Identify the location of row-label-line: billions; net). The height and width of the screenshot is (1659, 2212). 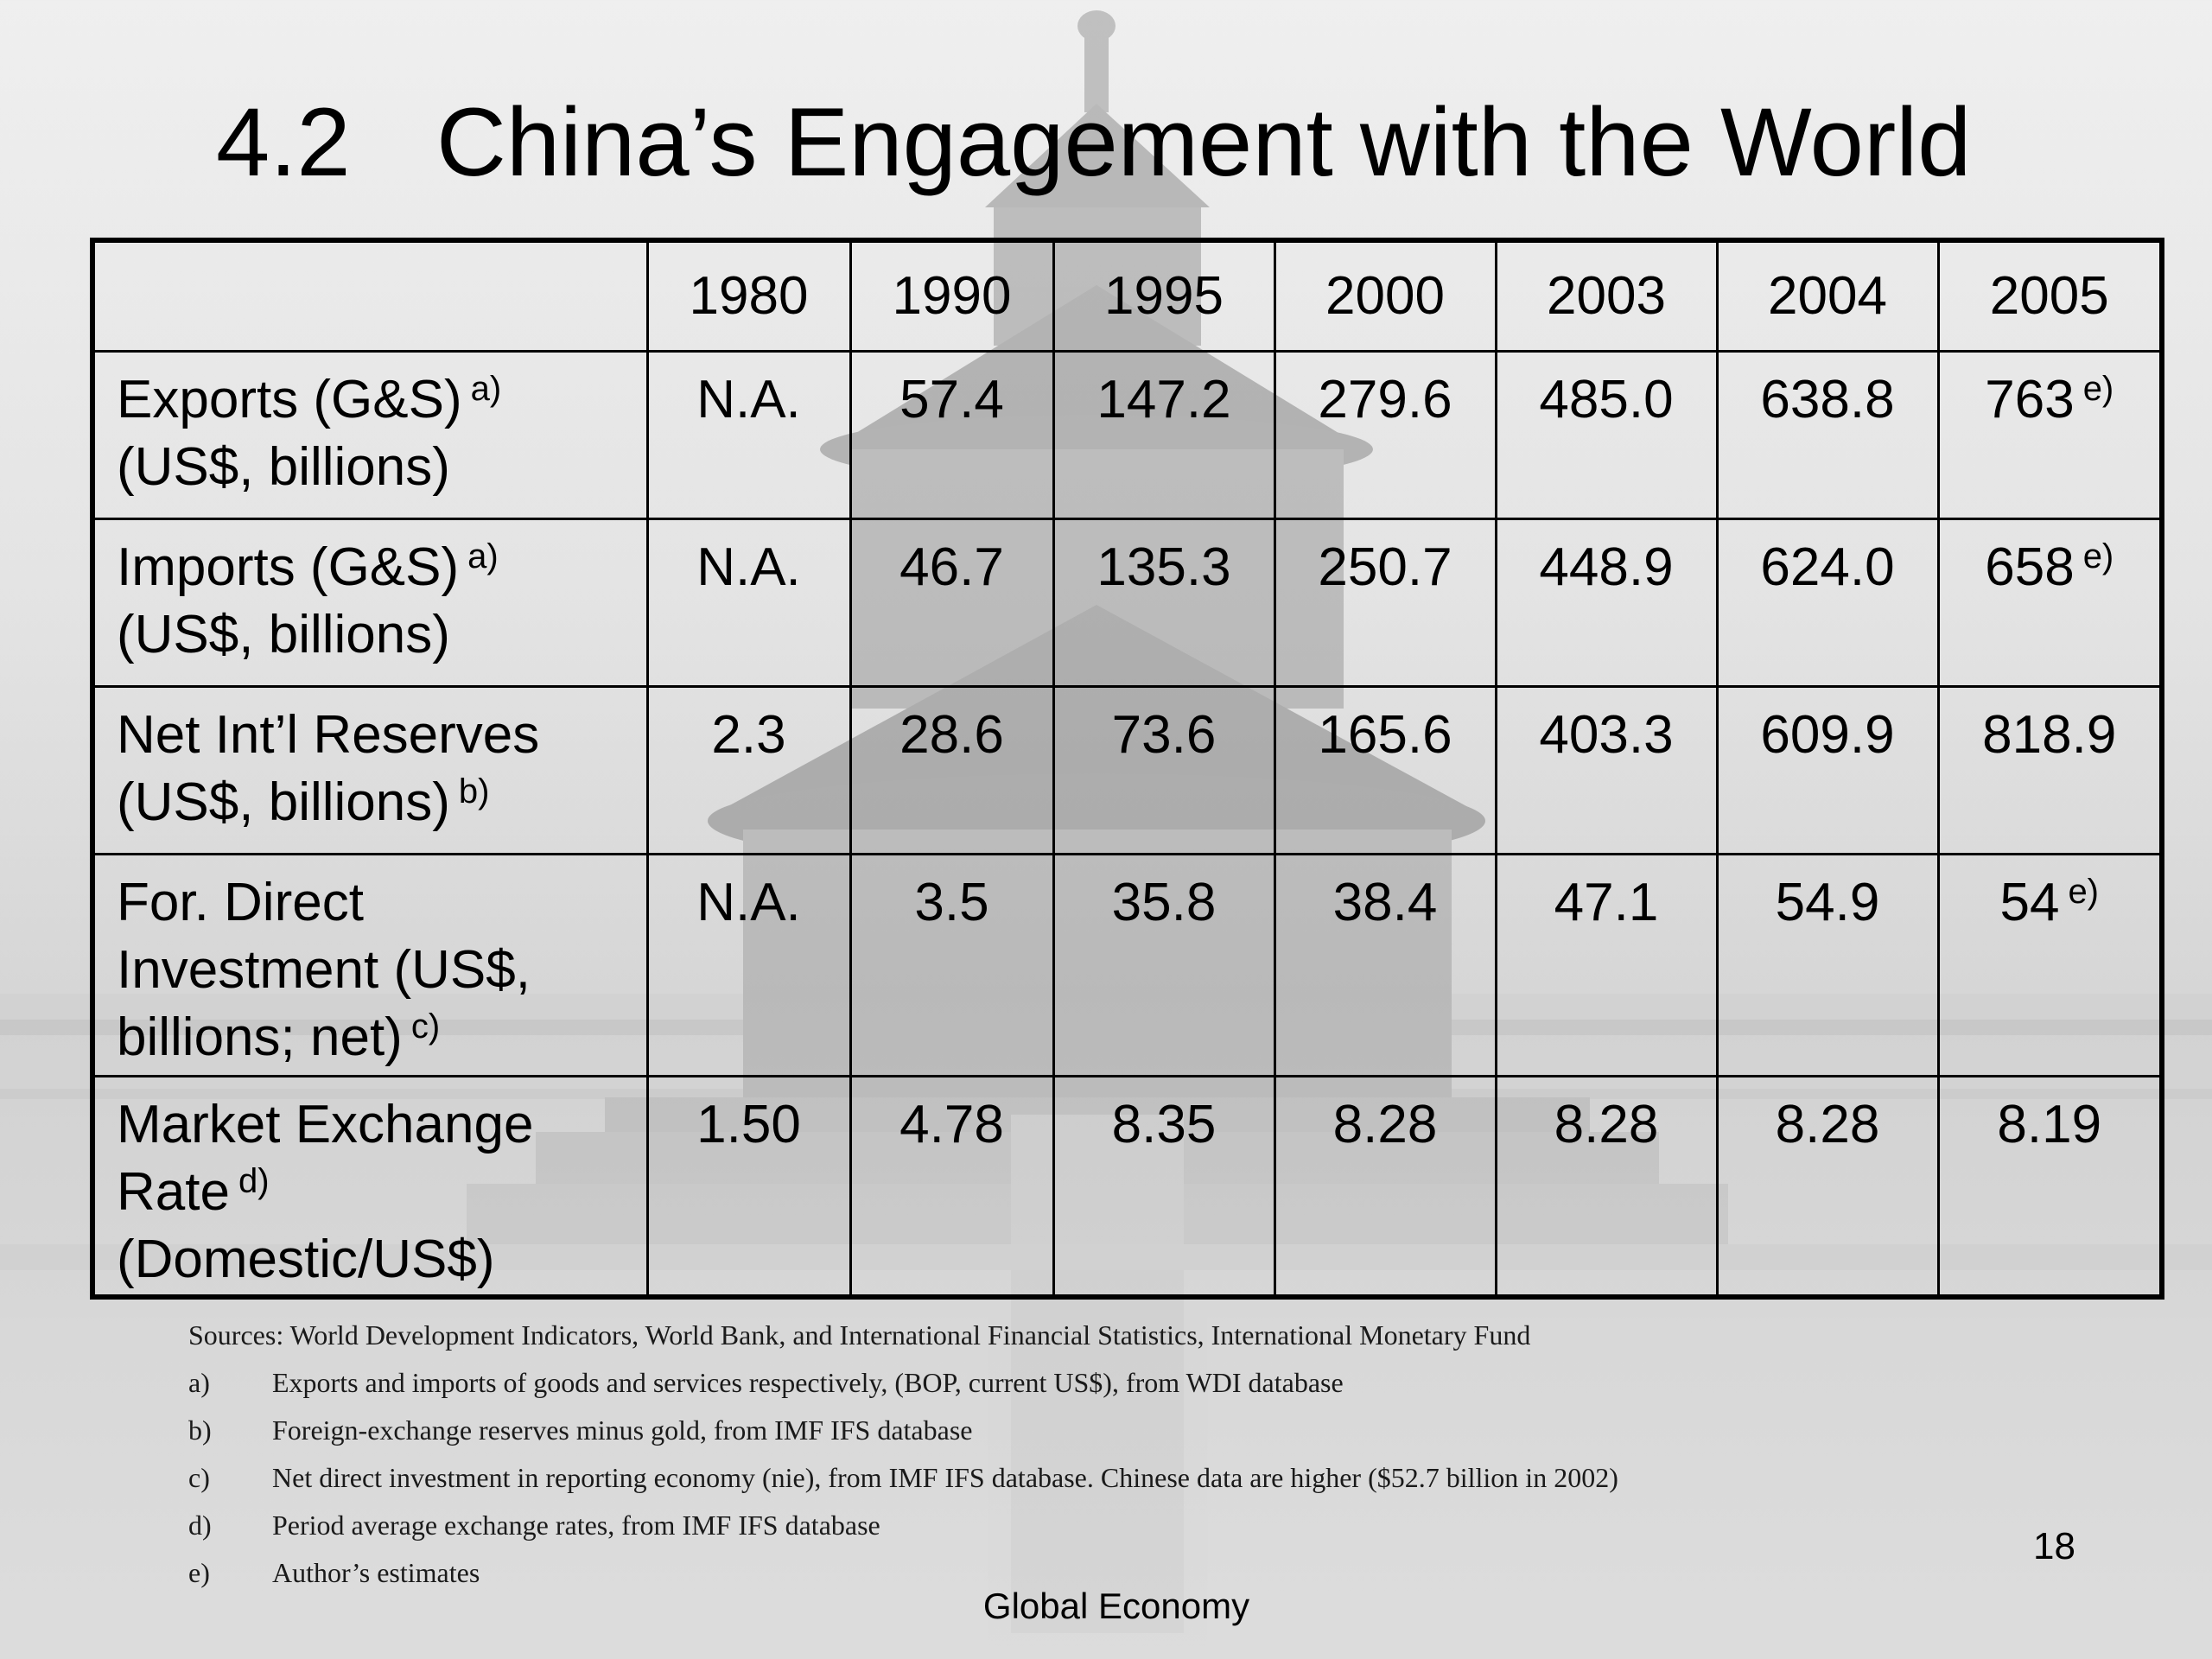
(260, 1037).